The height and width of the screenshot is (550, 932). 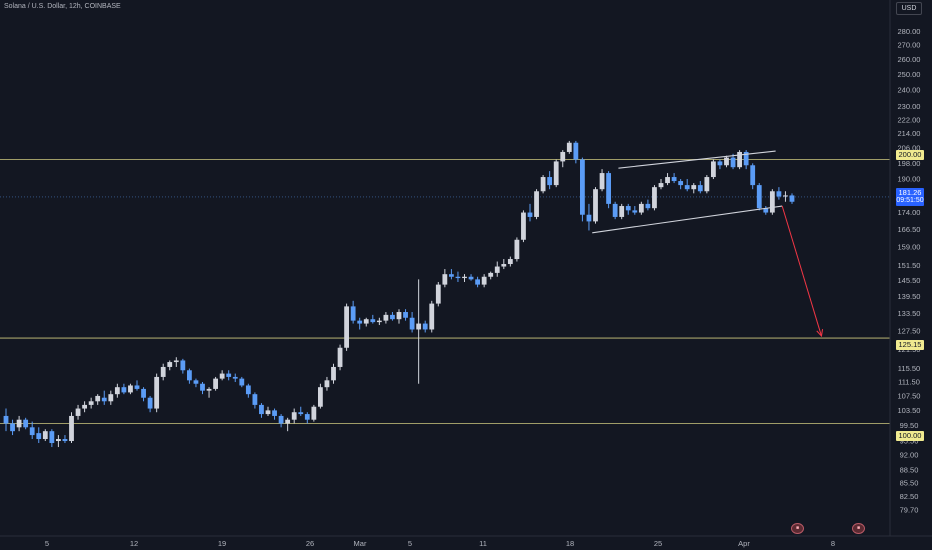 What do you see at coordinates (909, 246) in the screenshot?
I see `price-tick-label: 159.00` at bounding box center [909, 246].